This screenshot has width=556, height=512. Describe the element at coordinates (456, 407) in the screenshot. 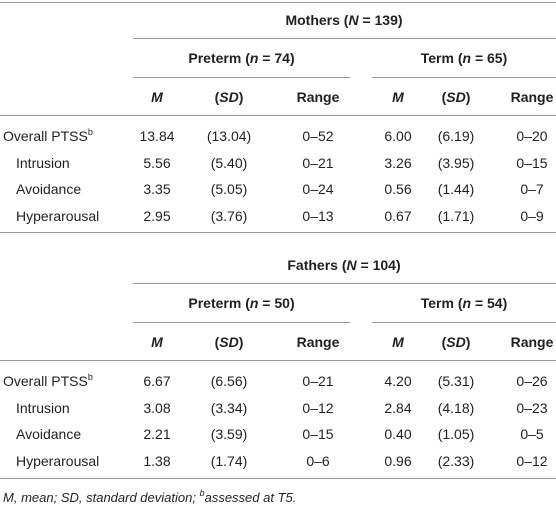

I see `cell-value: (4.18)` at that location.